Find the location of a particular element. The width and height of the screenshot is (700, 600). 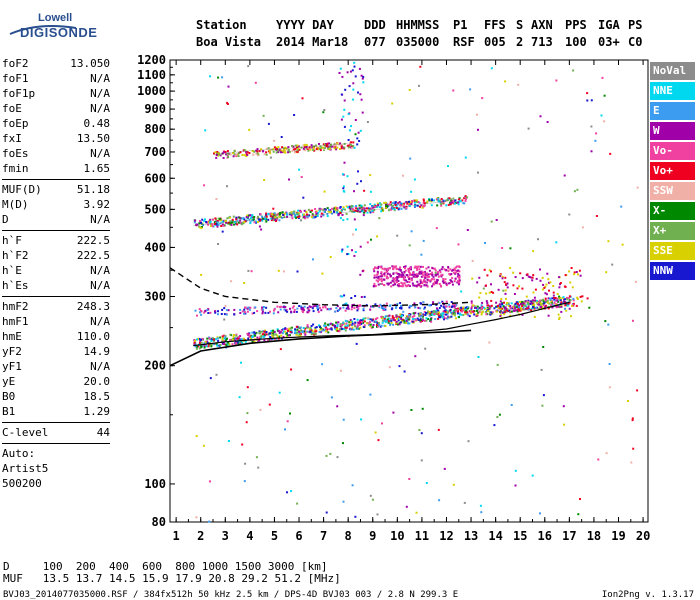

params-group-confidence: C-level 44 is located at coordinates (56, 432).